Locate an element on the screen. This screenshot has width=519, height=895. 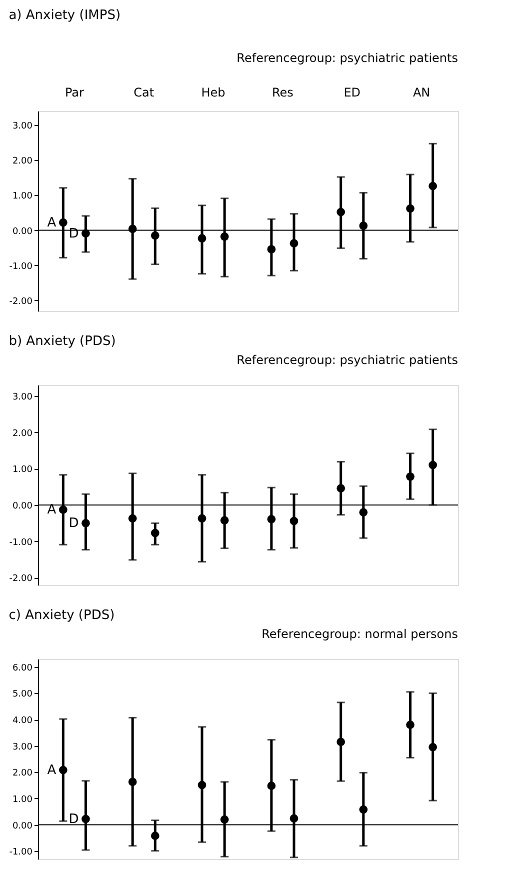
y-tick-label: 6.00 is located at coordinates (22, 668).